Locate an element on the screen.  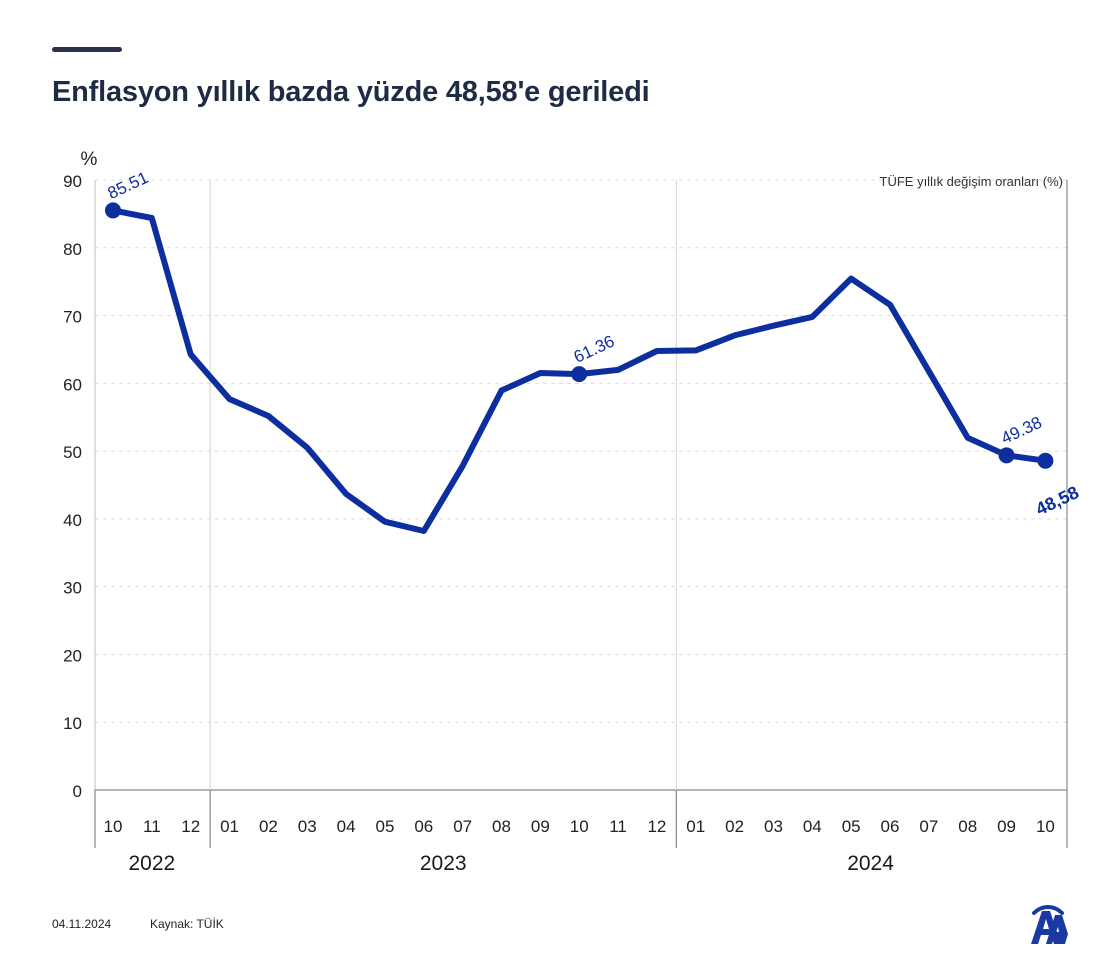
footer-date: 04.11.2024 is located at coordinates (82, 924).